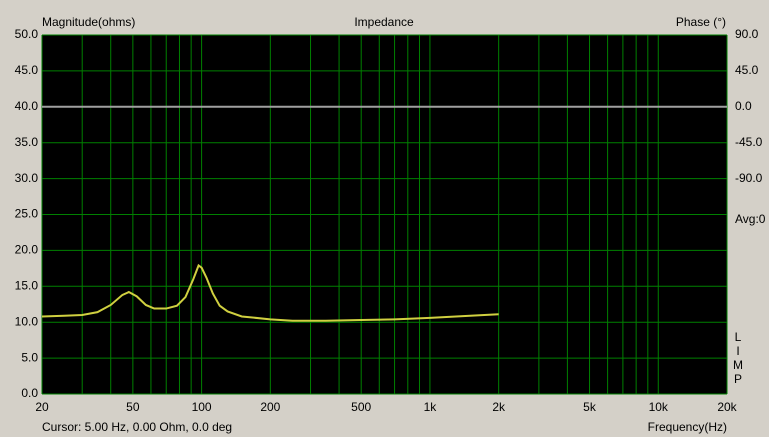  I want to click on program-letter: L, so click(738, 337).